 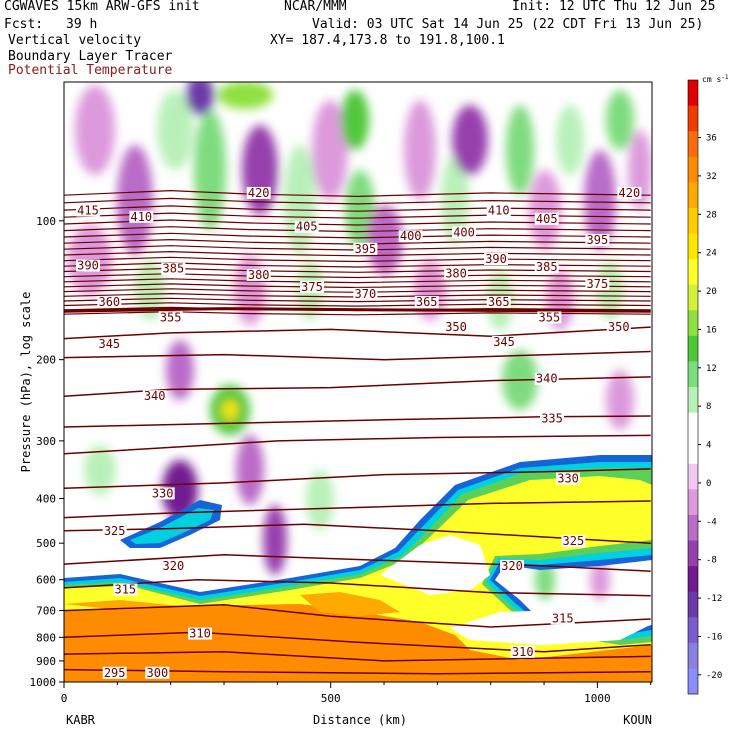 I want to click on field-boundary-layer-tracer: Boundary Layer Tracer, so click(x=90, y=56).